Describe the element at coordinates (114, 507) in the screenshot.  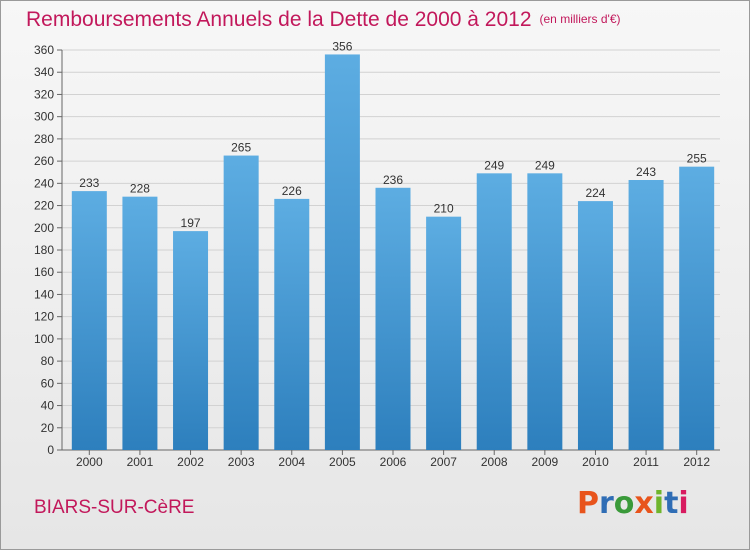
I see `commune-name: BIARS-SUR-CèRE` at that location.